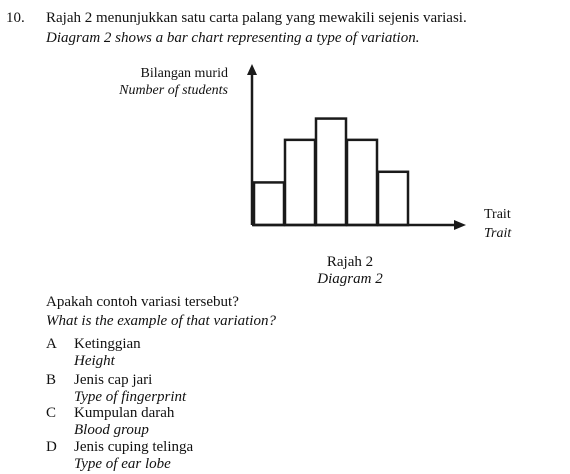 This screenshot has height=474, width=570. What do you see at coordinates (15, 18) in the screenshot?
I see `question-number: 10.` at bounding box center [15, 18].